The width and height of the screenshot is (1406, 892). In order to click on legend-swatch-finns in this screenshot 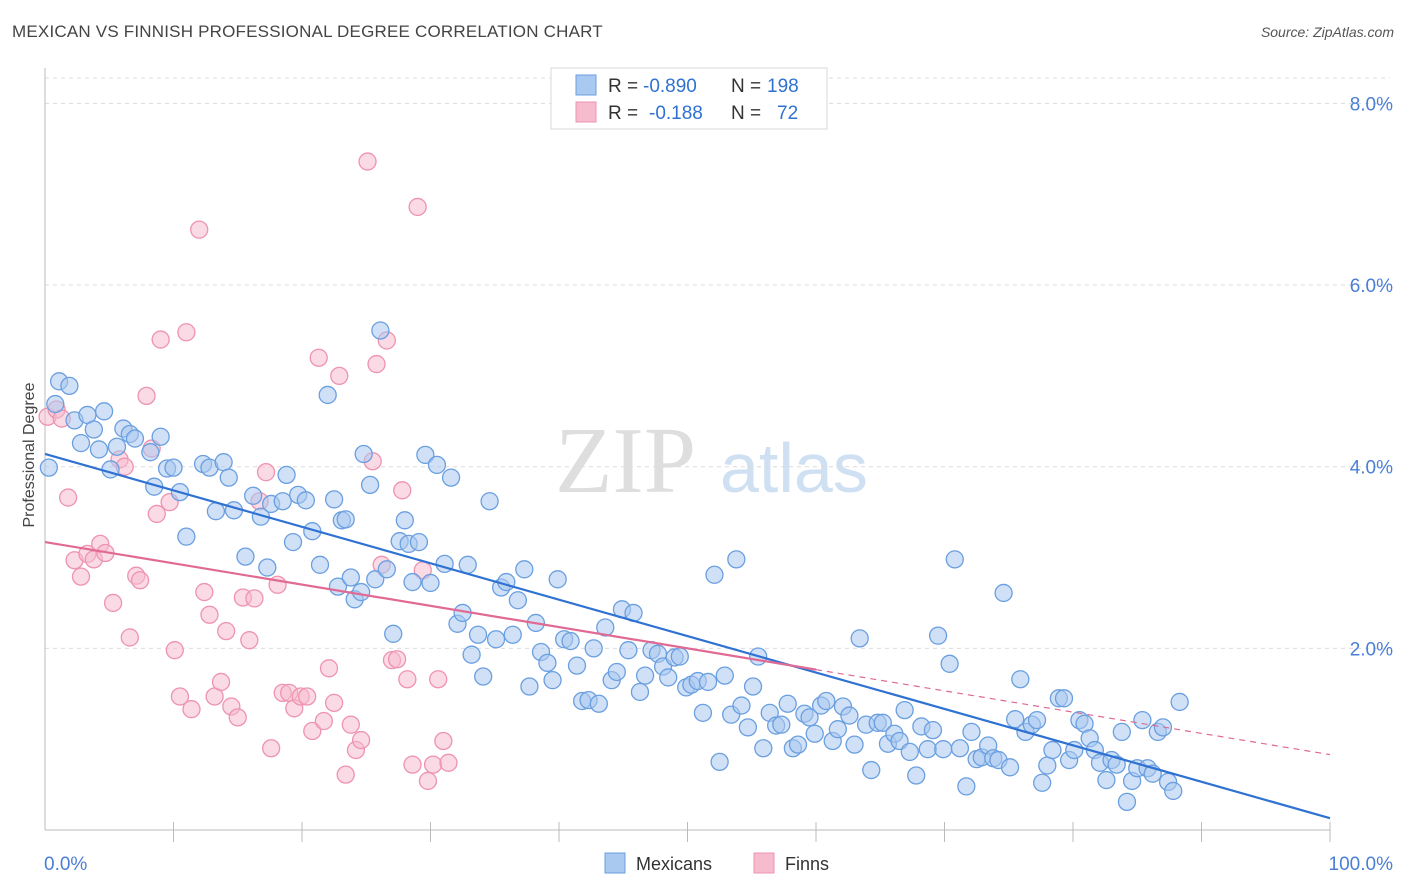, I will do `click(586, 112)`.